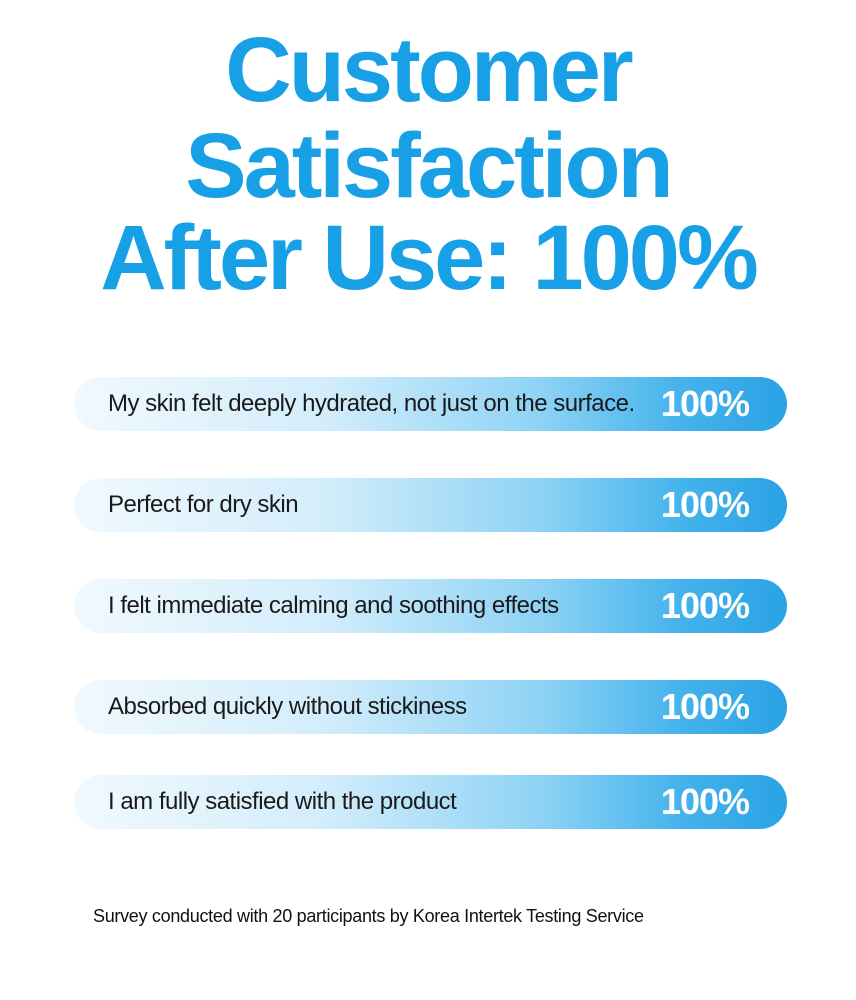 The height and width of the screenshot is (1000, 856). Describe the element at coordinates (429, 70) in the screenshot. I see `title-line: Customer` at that location.